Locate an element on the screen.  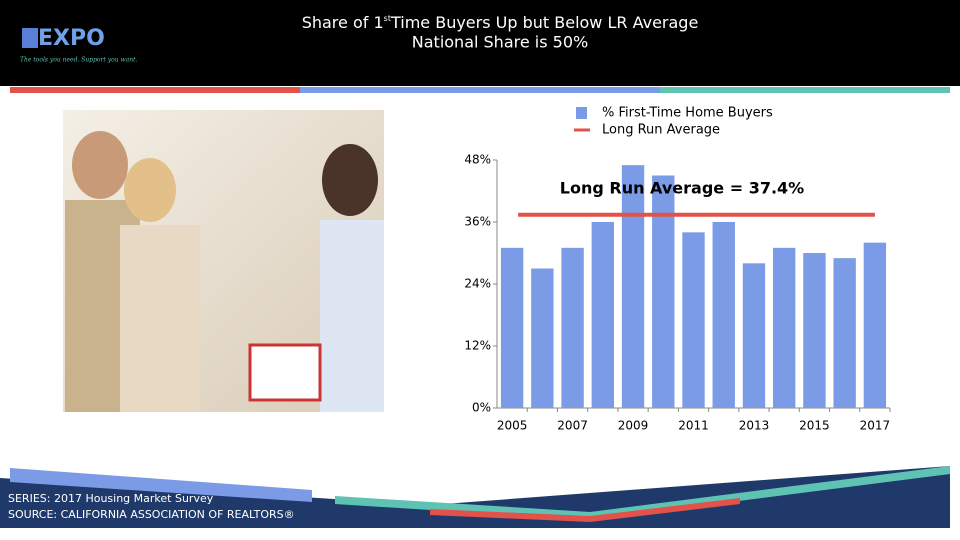
y-tick-label: 48% is located at coordinates (477, 160).